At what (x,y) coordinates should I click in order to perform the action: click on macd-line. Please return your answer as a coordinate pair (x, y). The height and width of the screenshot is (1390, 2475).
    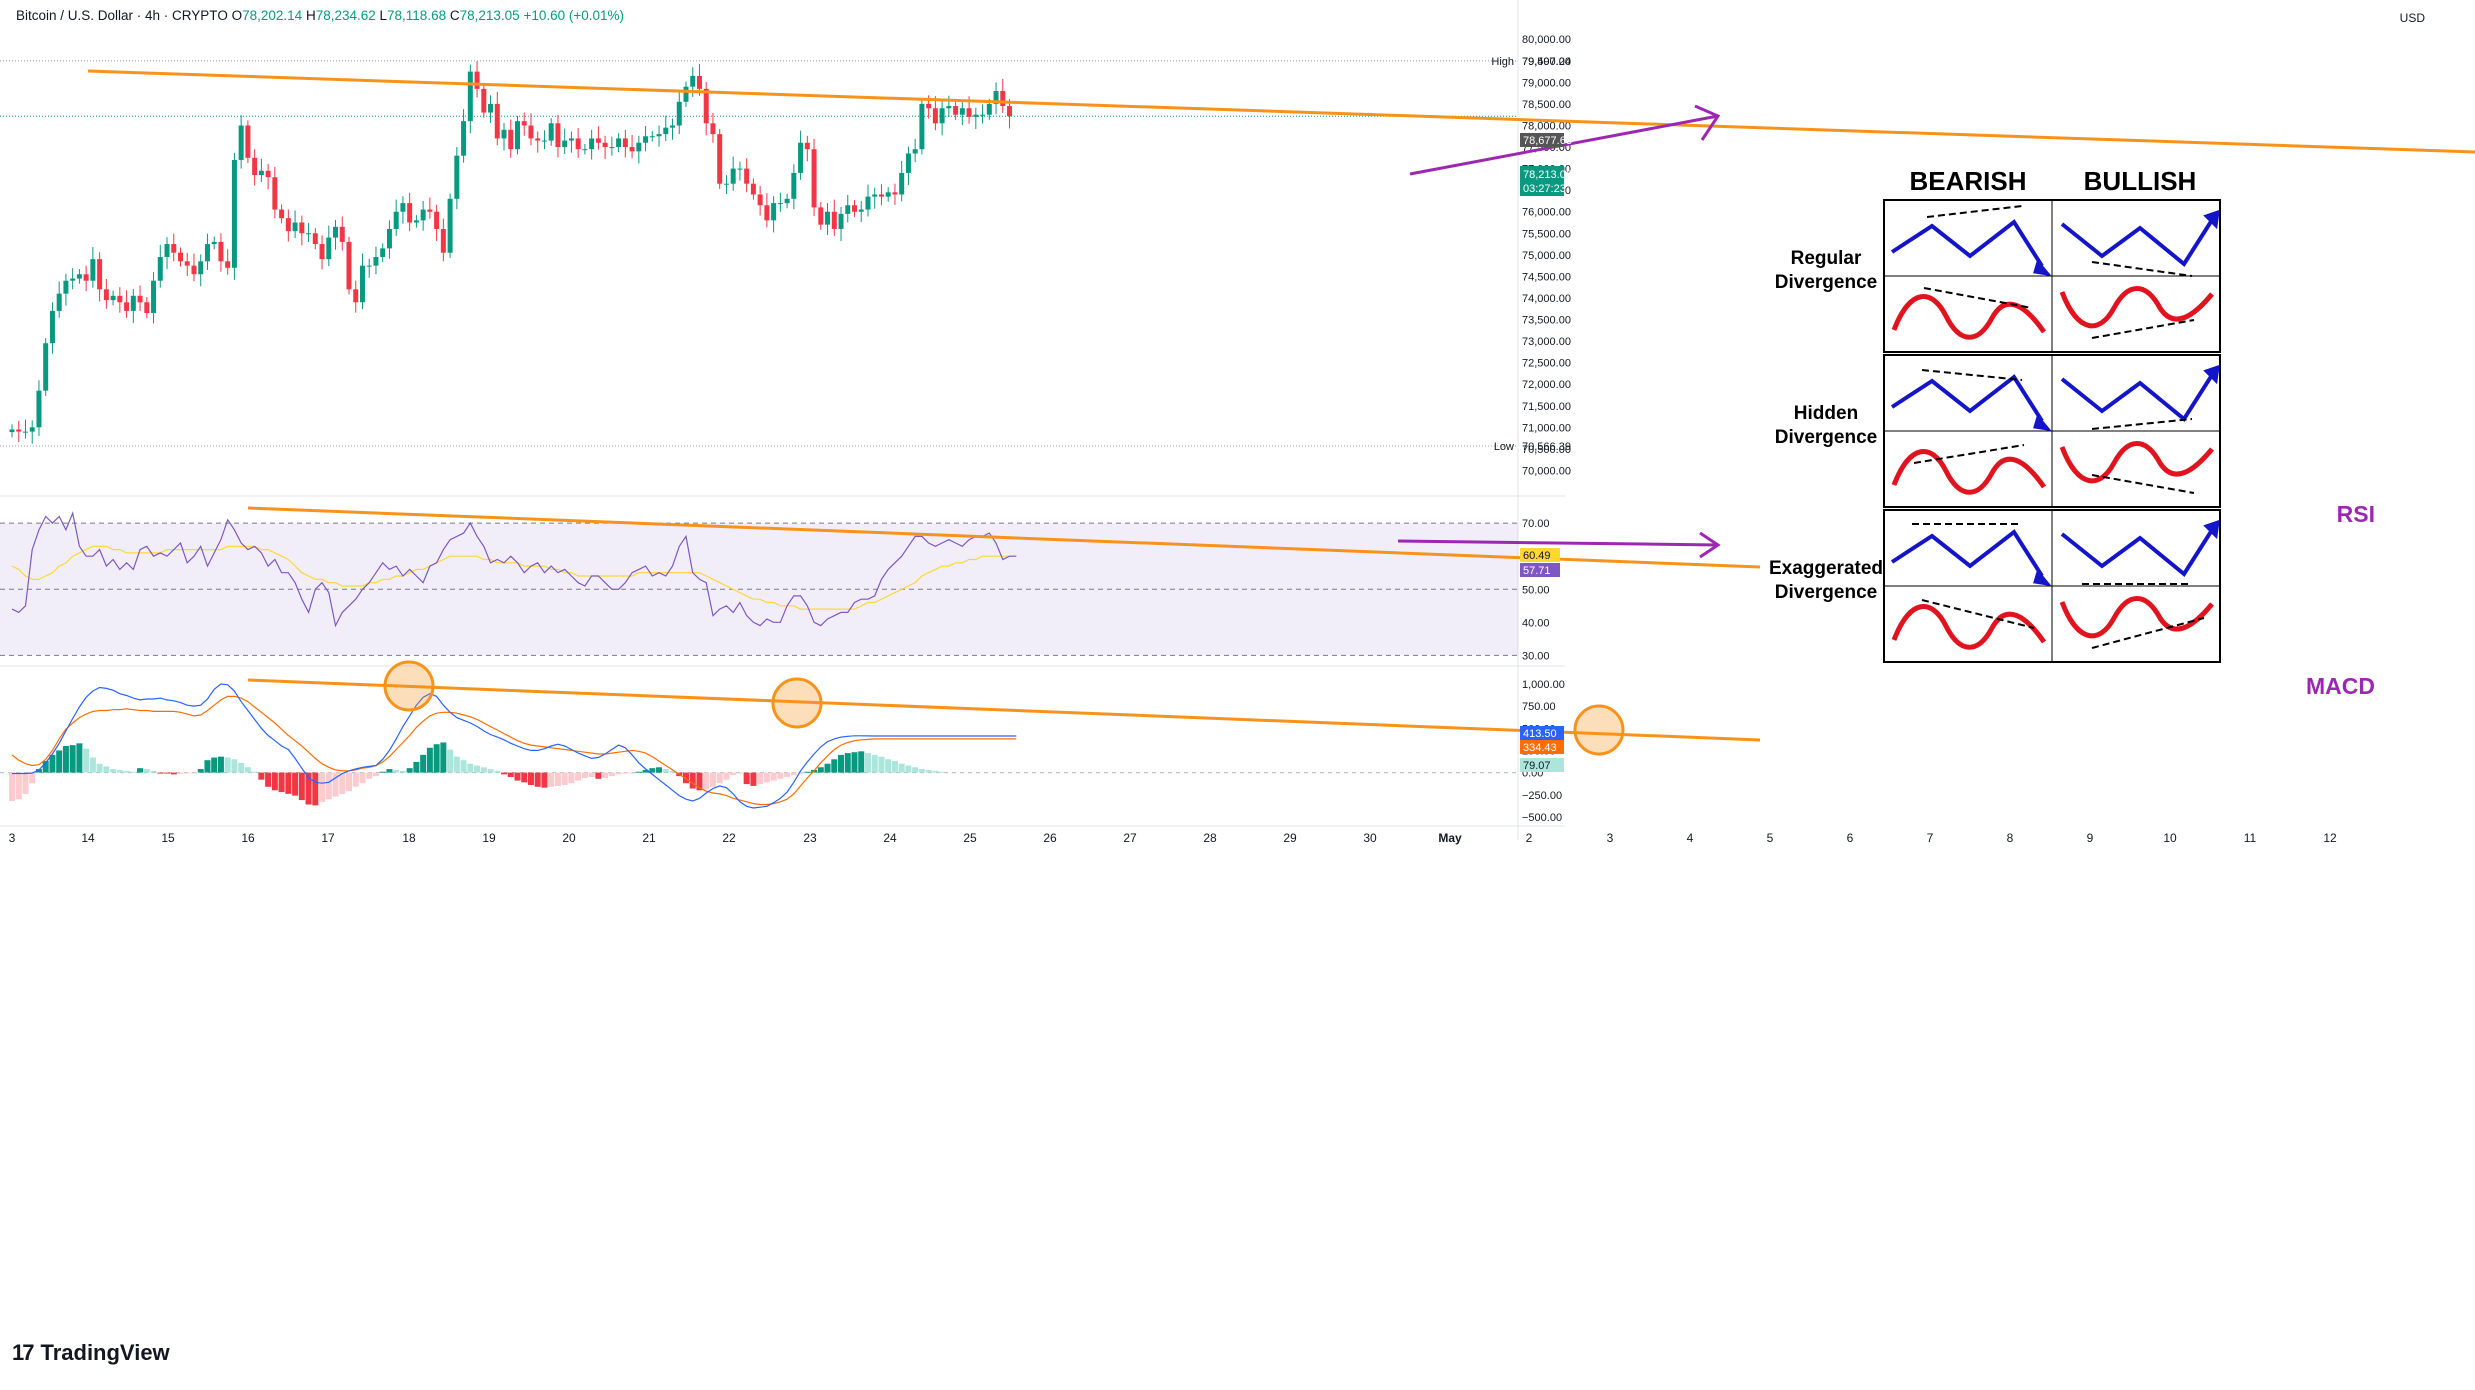
    Looking at the image, I should click on (514, 746).